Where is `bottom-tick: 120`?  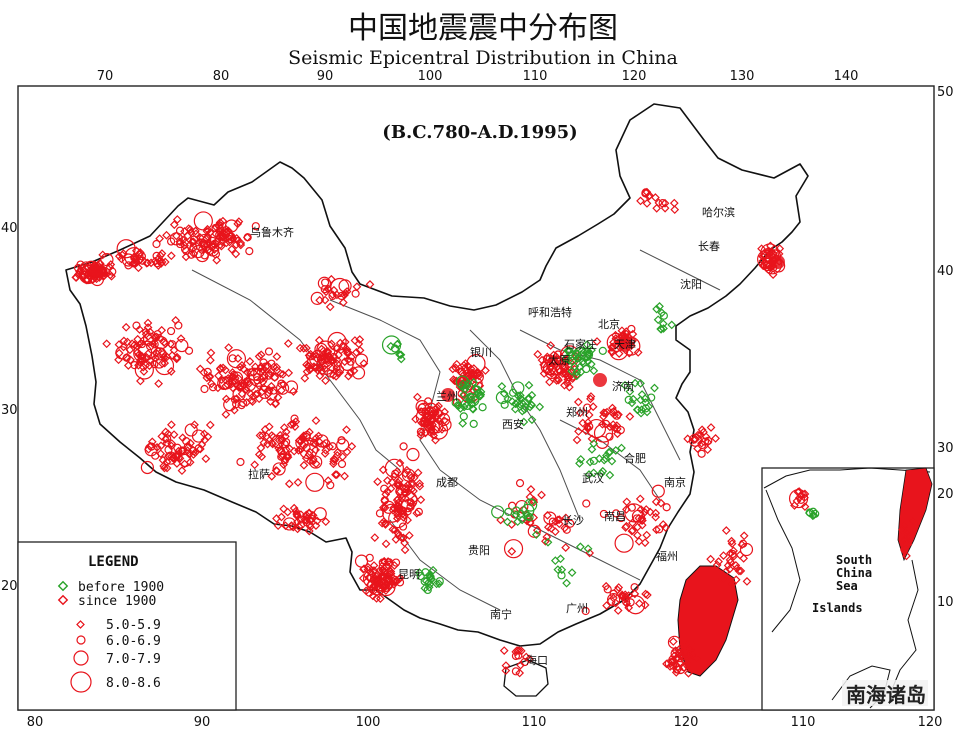 bottom-tick: 120 is located at coordinates (930, 722).